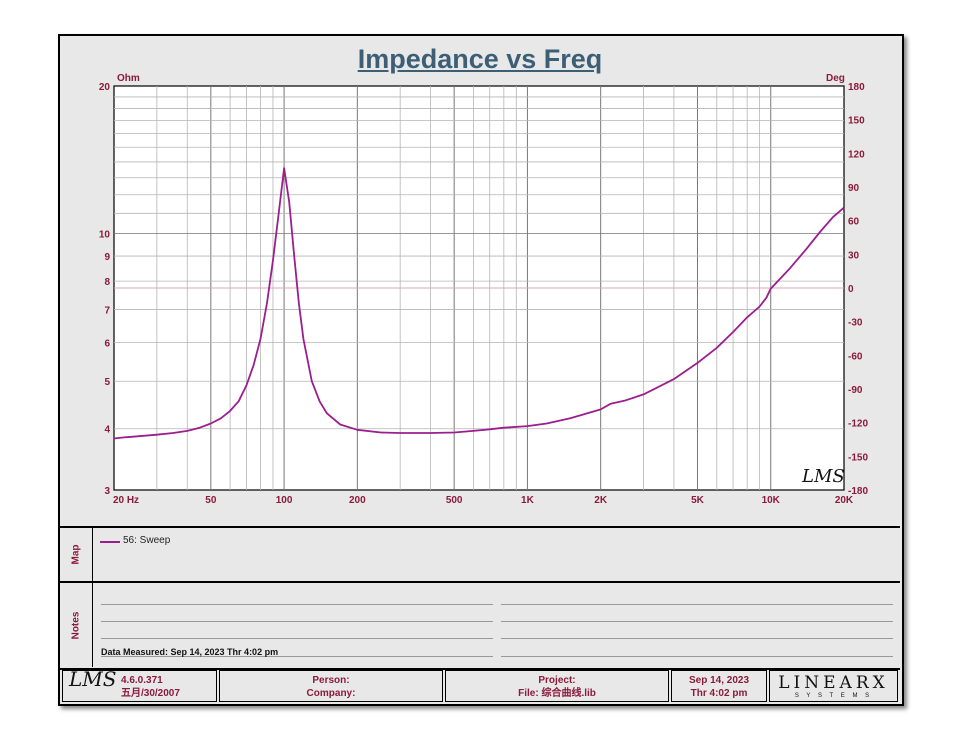 Image resolution: width=960 pixels, height=738 pixels. Describe the element at coordinates (331, 693) in the screenshot. I see `company-label: Company:` at that location.